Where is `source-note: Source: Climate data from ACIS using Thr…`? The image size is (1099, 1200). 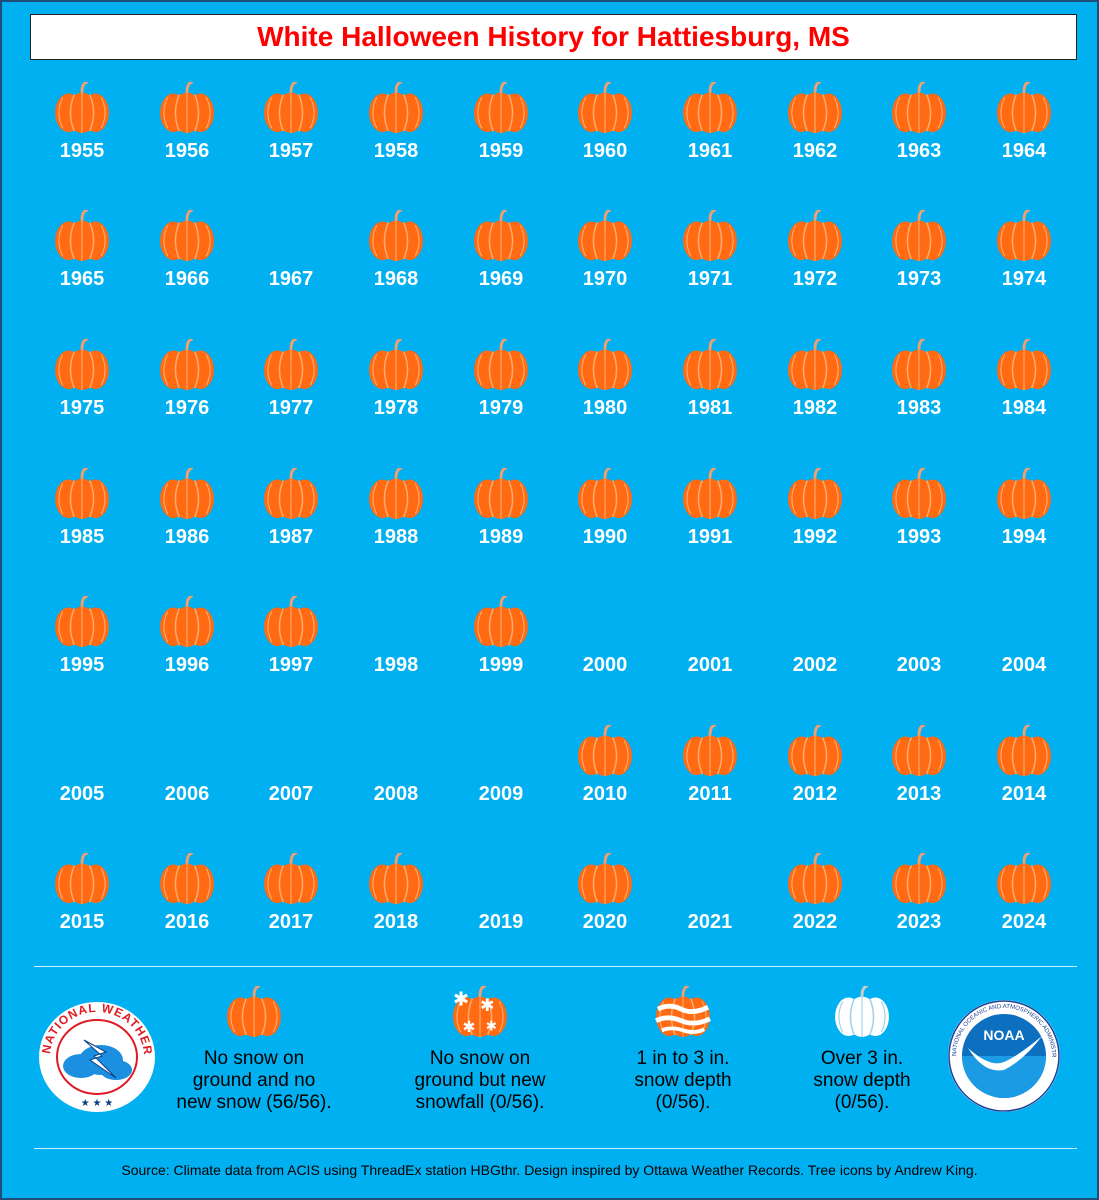 source-note: Source: Climate data from ACIS using Thr… is located at coordinates (549, 1170).